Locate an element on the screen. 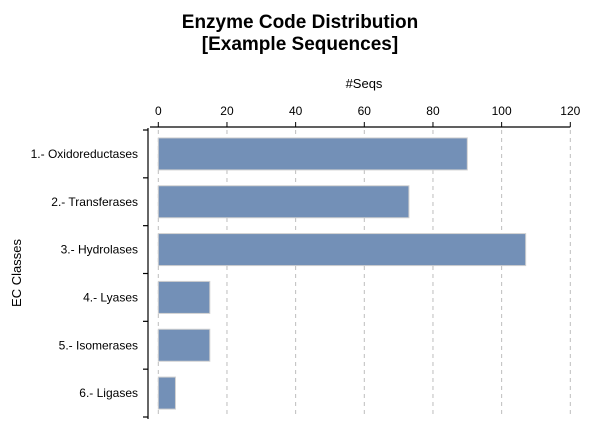 The image size is (600, 437). x-tick-label: 20 is located at coordinates (227, 111).